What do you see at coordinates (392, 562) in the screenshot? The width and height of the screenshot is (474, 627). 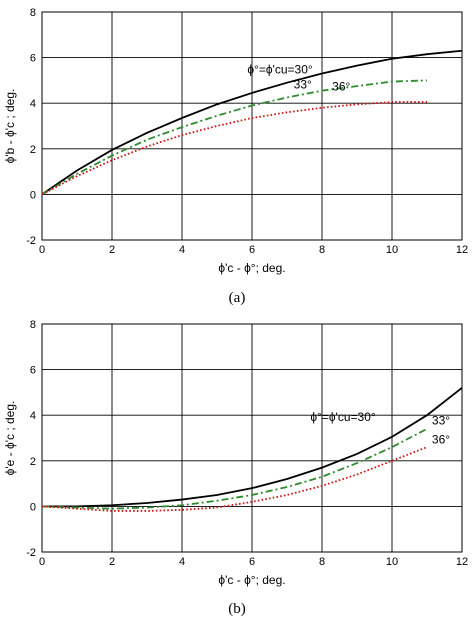 I see `chart-b-x-tick-label: 10` at bounding box center [392, 562].